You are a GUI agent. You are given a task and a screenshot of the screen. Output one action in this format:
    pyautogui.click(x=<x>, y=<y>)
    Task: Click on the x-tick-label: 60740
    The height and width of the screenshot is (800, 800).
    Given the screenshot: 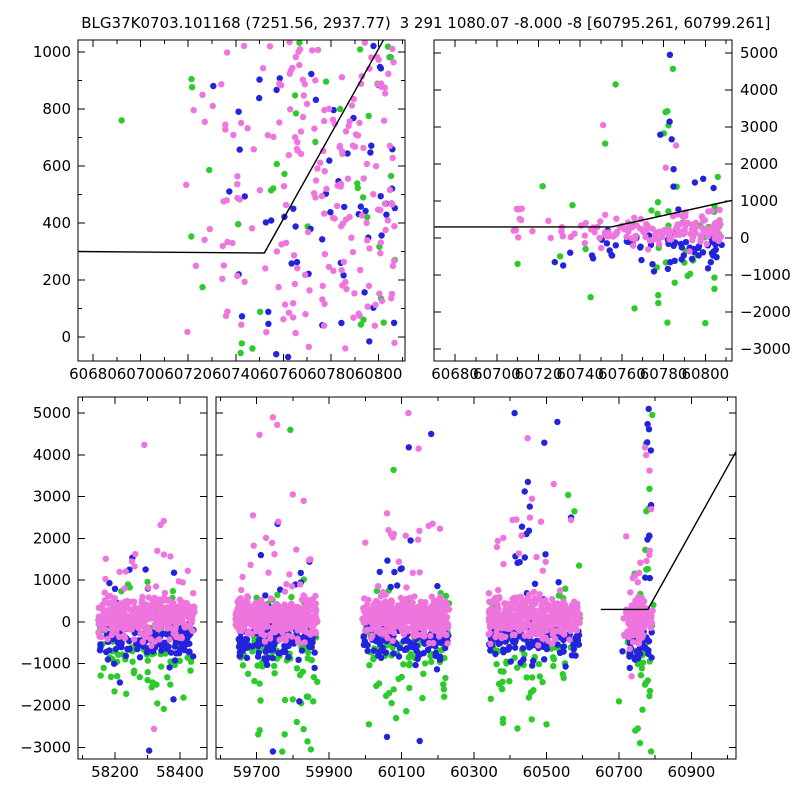 What is the action you would take?
    pyautogui.click(x=580, y=374)
    